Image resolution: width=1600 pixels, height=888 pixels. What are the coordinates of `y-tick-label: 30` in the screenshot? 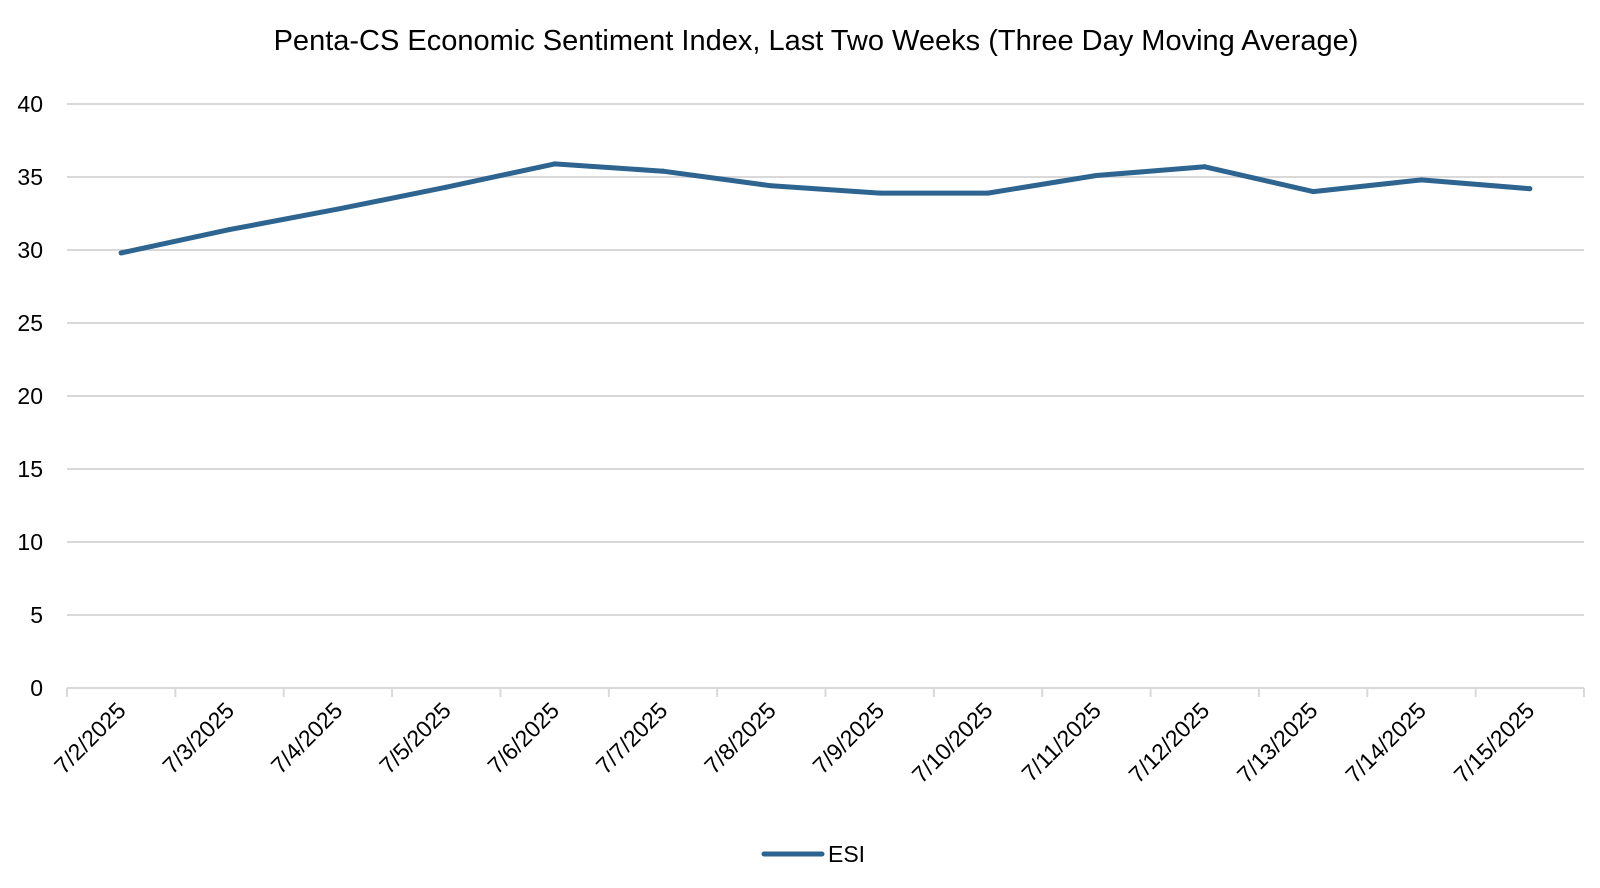 It's located at (30, 250).